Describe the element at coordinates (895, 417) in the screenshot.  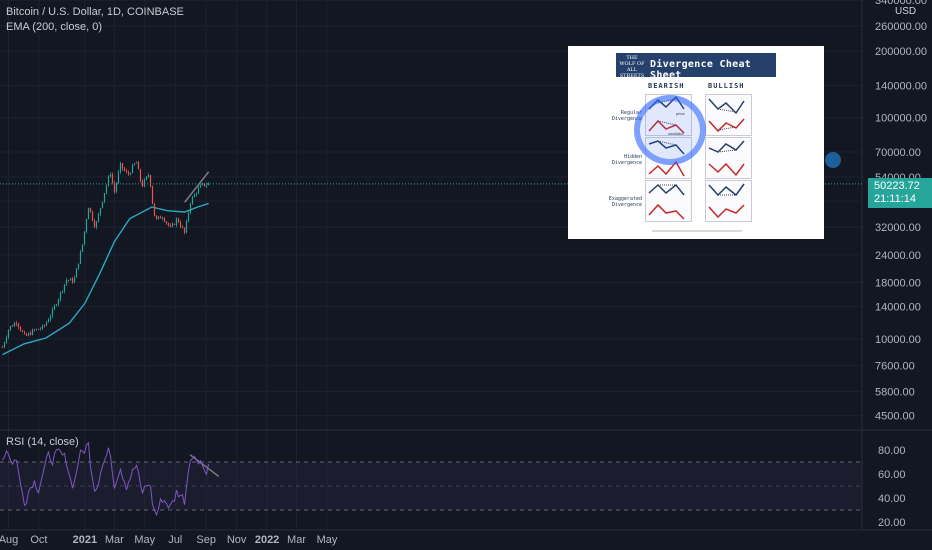
I see `y-tick-label: 4500.00` at that location.